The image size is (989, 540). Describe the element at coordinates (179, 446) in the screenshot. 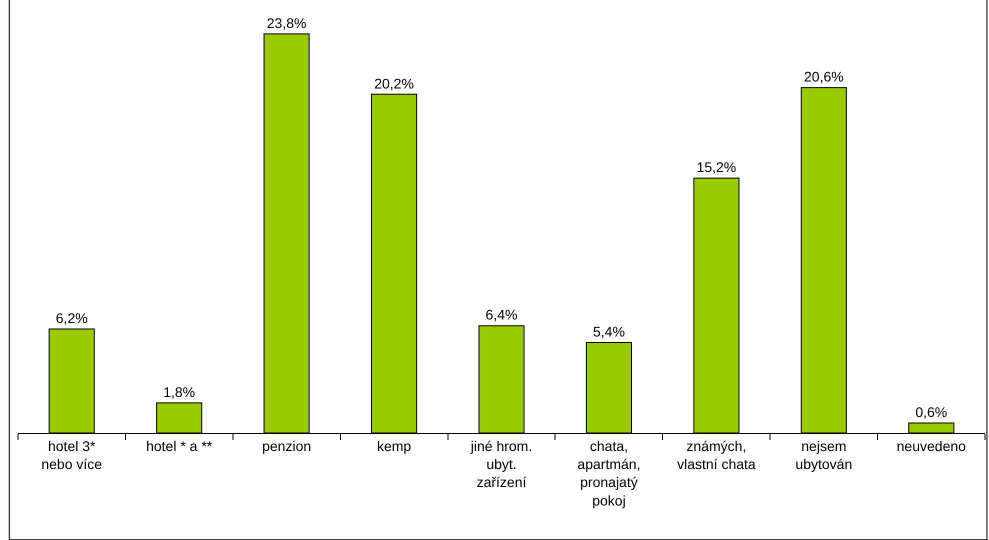

I see `x-tick-label: hotel * a **` at that location.